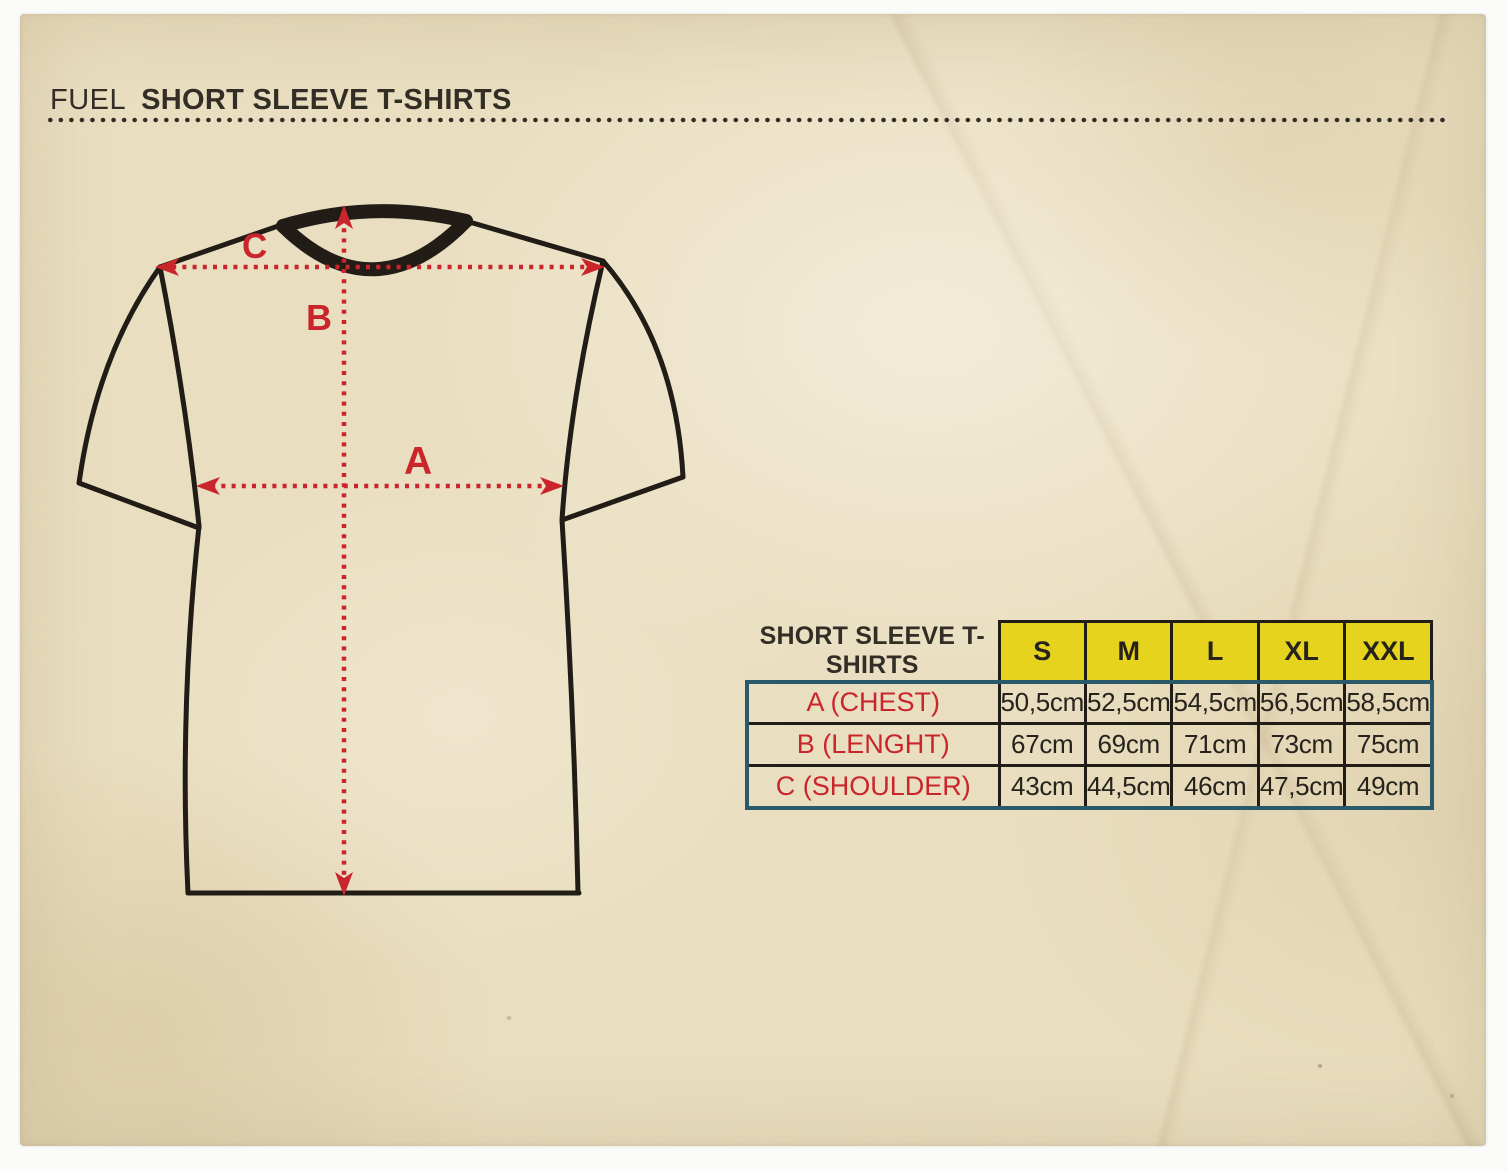  I want to click on size-value-cell: 46cm, so click(1215, 787).